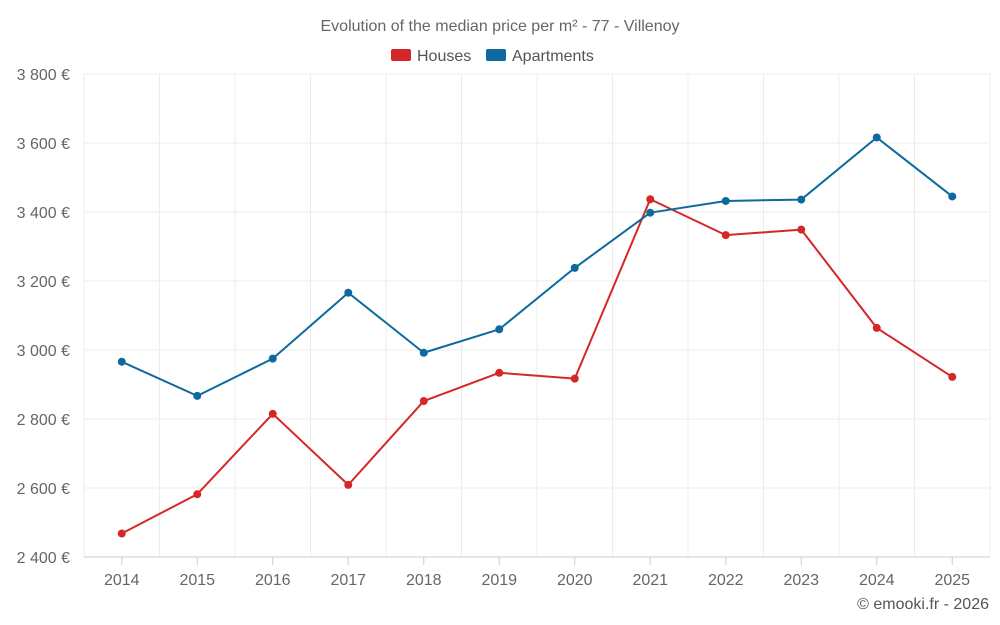 The width and height of the screenshot is (1000, 625). What do you see at coordinates (877, 580) in the screenshot?
I see `x-tick-label: 2024` at bounding box center [877, 580].